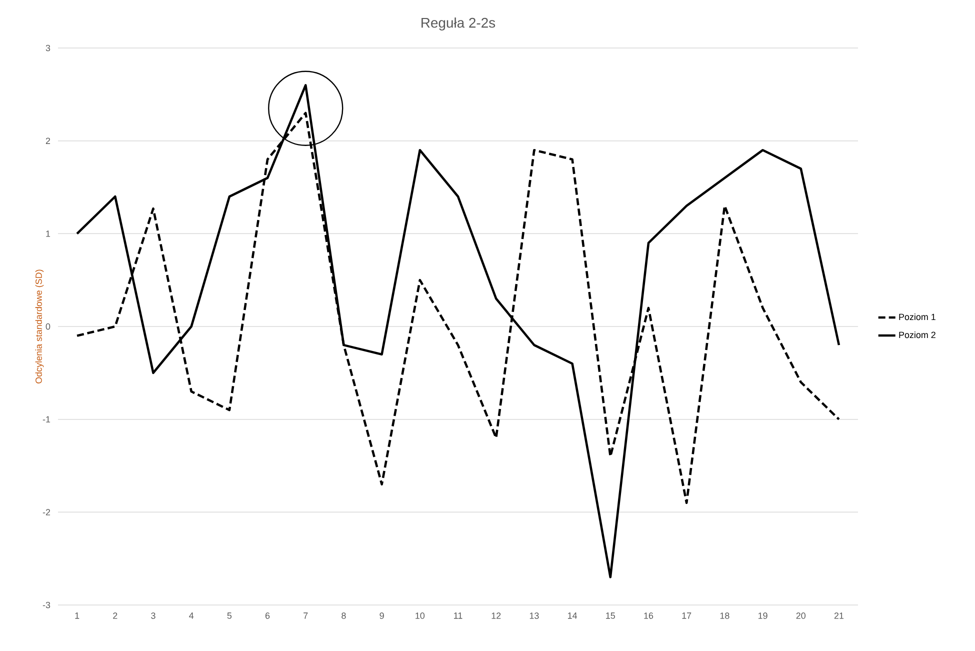 The image size is (975, 651). Describe the element at coordinates (267, 615) in the screenshot. I see `x-tick-label: 6` at that location.